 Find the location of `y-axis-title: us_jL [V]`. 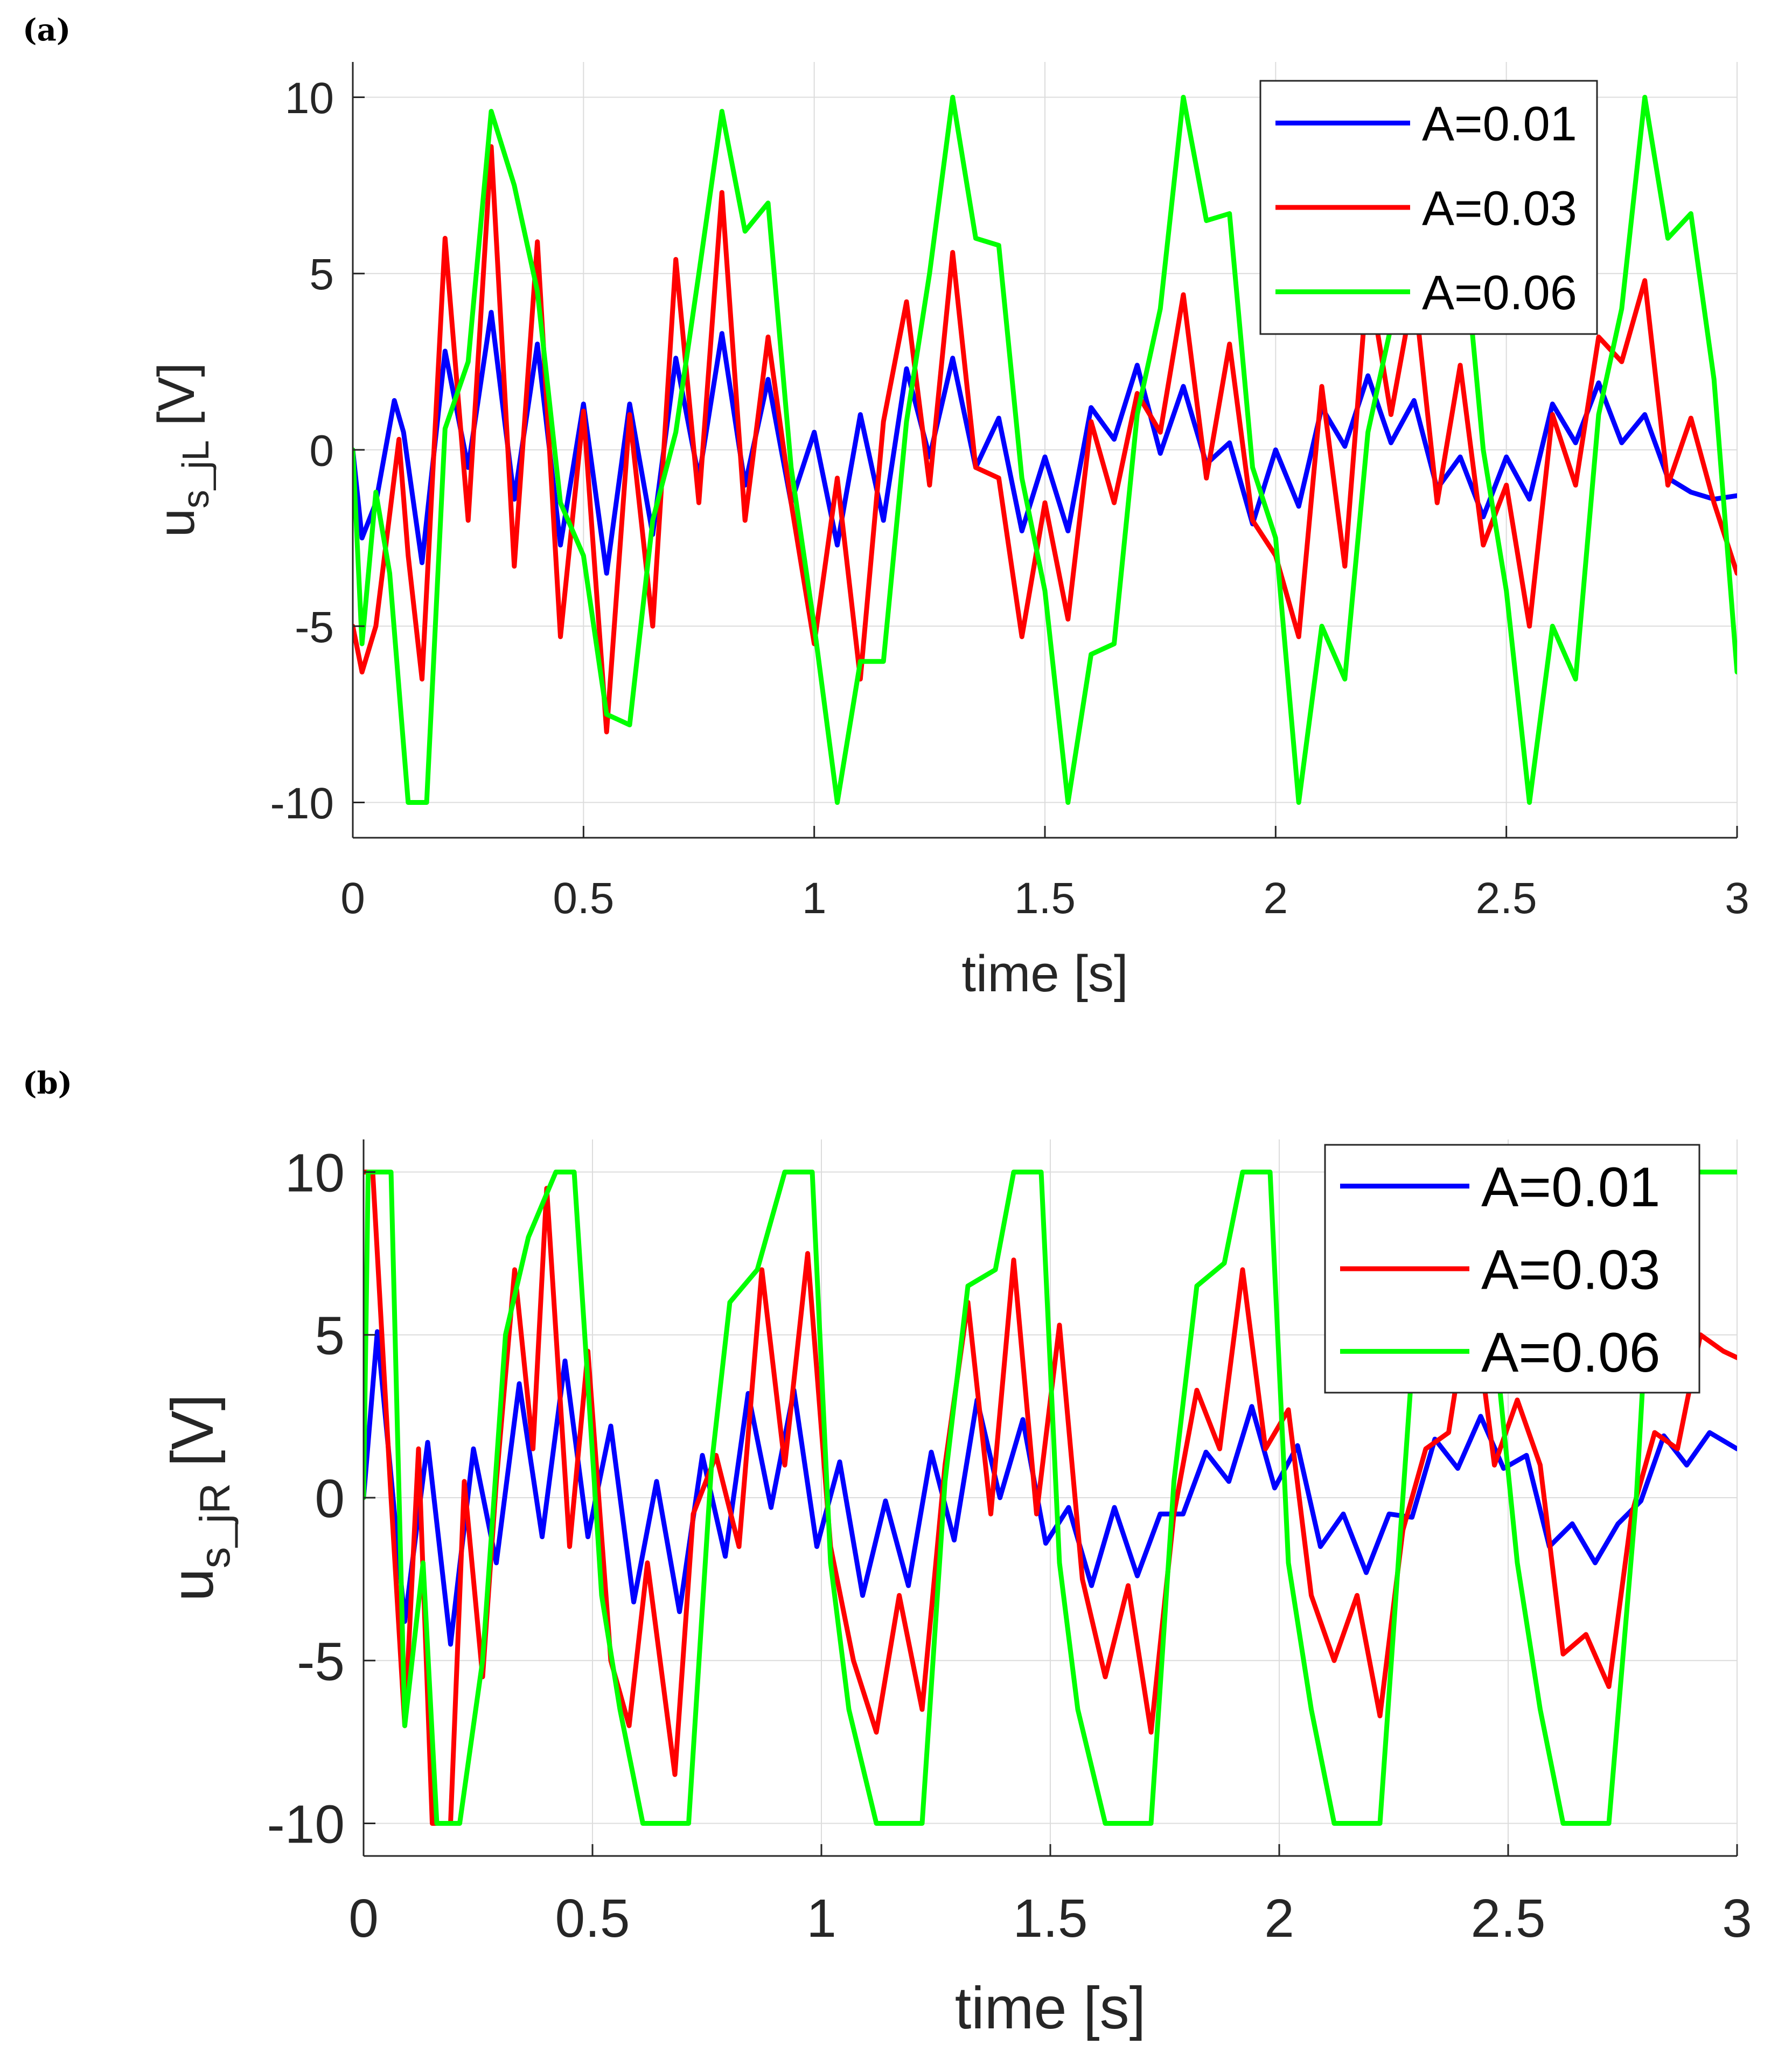

y-axis-title: us_jL [V] is located at coordinates (182, 450).